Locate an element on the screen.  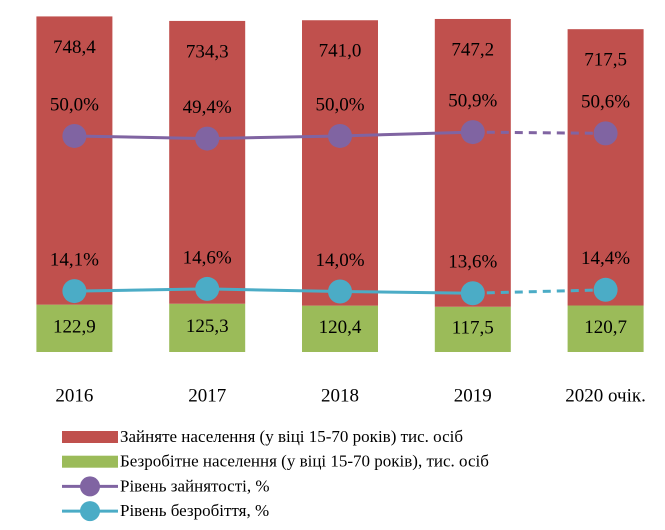
bar-value-label: 120,7 is located at coordinates (605, 327).